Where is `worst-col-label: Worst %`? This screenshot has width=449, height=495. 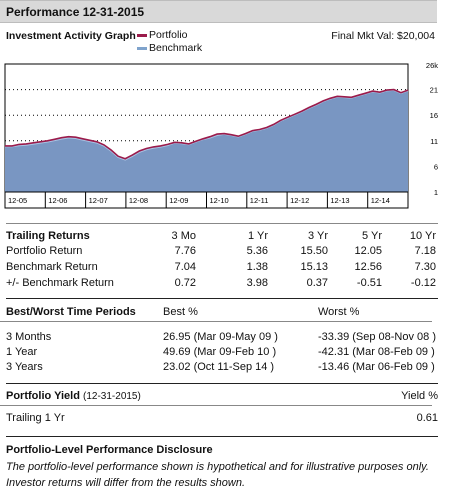
worst-col-label: Worst % is located at coordinates (339, 312).